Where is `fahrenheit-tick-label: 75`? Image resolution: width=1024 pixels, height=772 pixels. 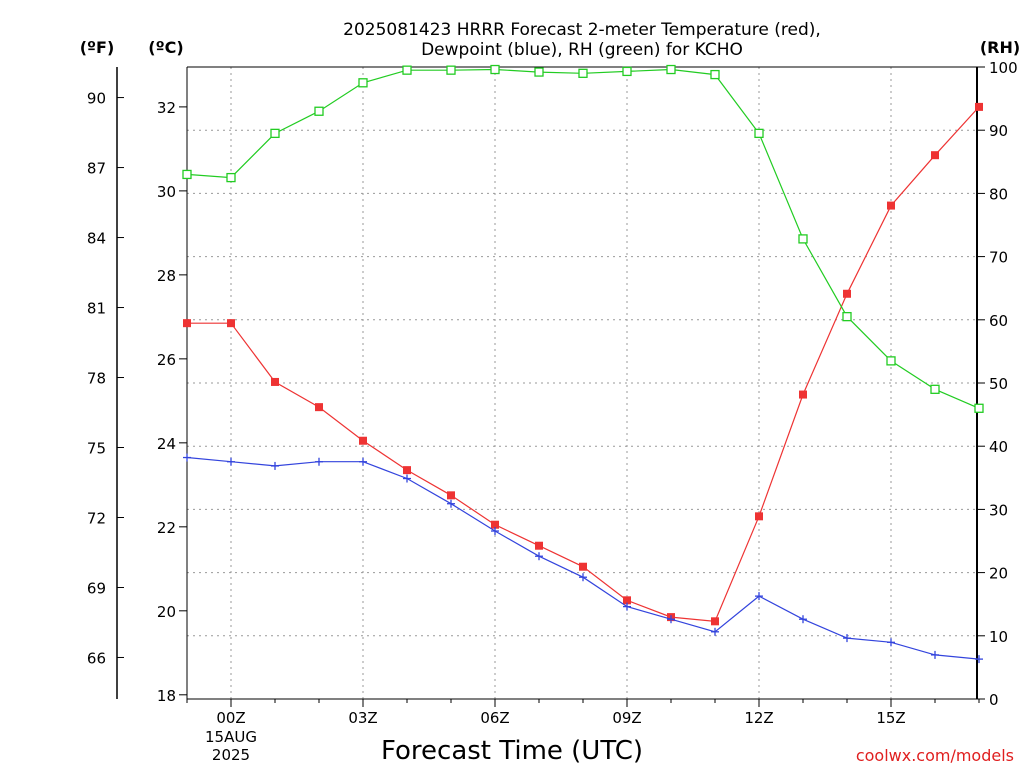 fahrenheit-tick-label: 75 is located at coordinates (96, 449).